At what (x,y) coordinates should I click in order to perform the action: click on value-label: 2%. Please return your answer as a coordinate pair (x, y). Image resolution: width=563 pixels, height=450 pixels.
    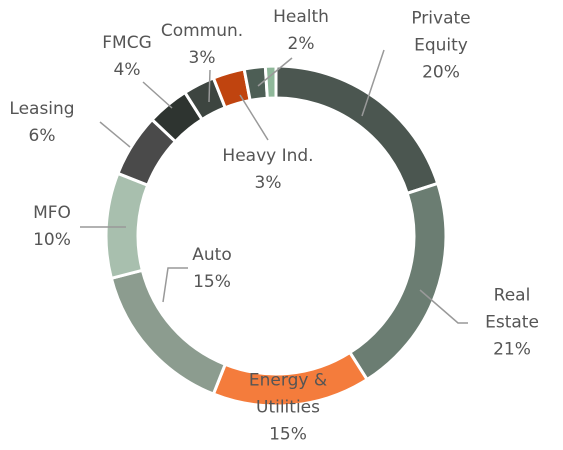
    Looking at the image, I should click on (301, 44).